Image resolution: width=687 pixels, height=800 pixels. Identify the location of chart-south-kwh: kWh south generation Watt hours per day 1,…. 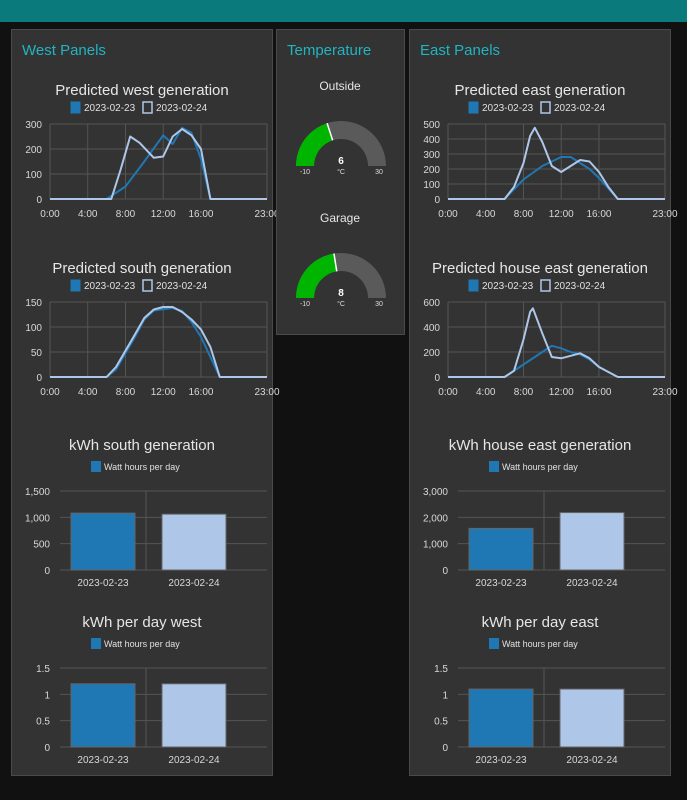
(146, 513).